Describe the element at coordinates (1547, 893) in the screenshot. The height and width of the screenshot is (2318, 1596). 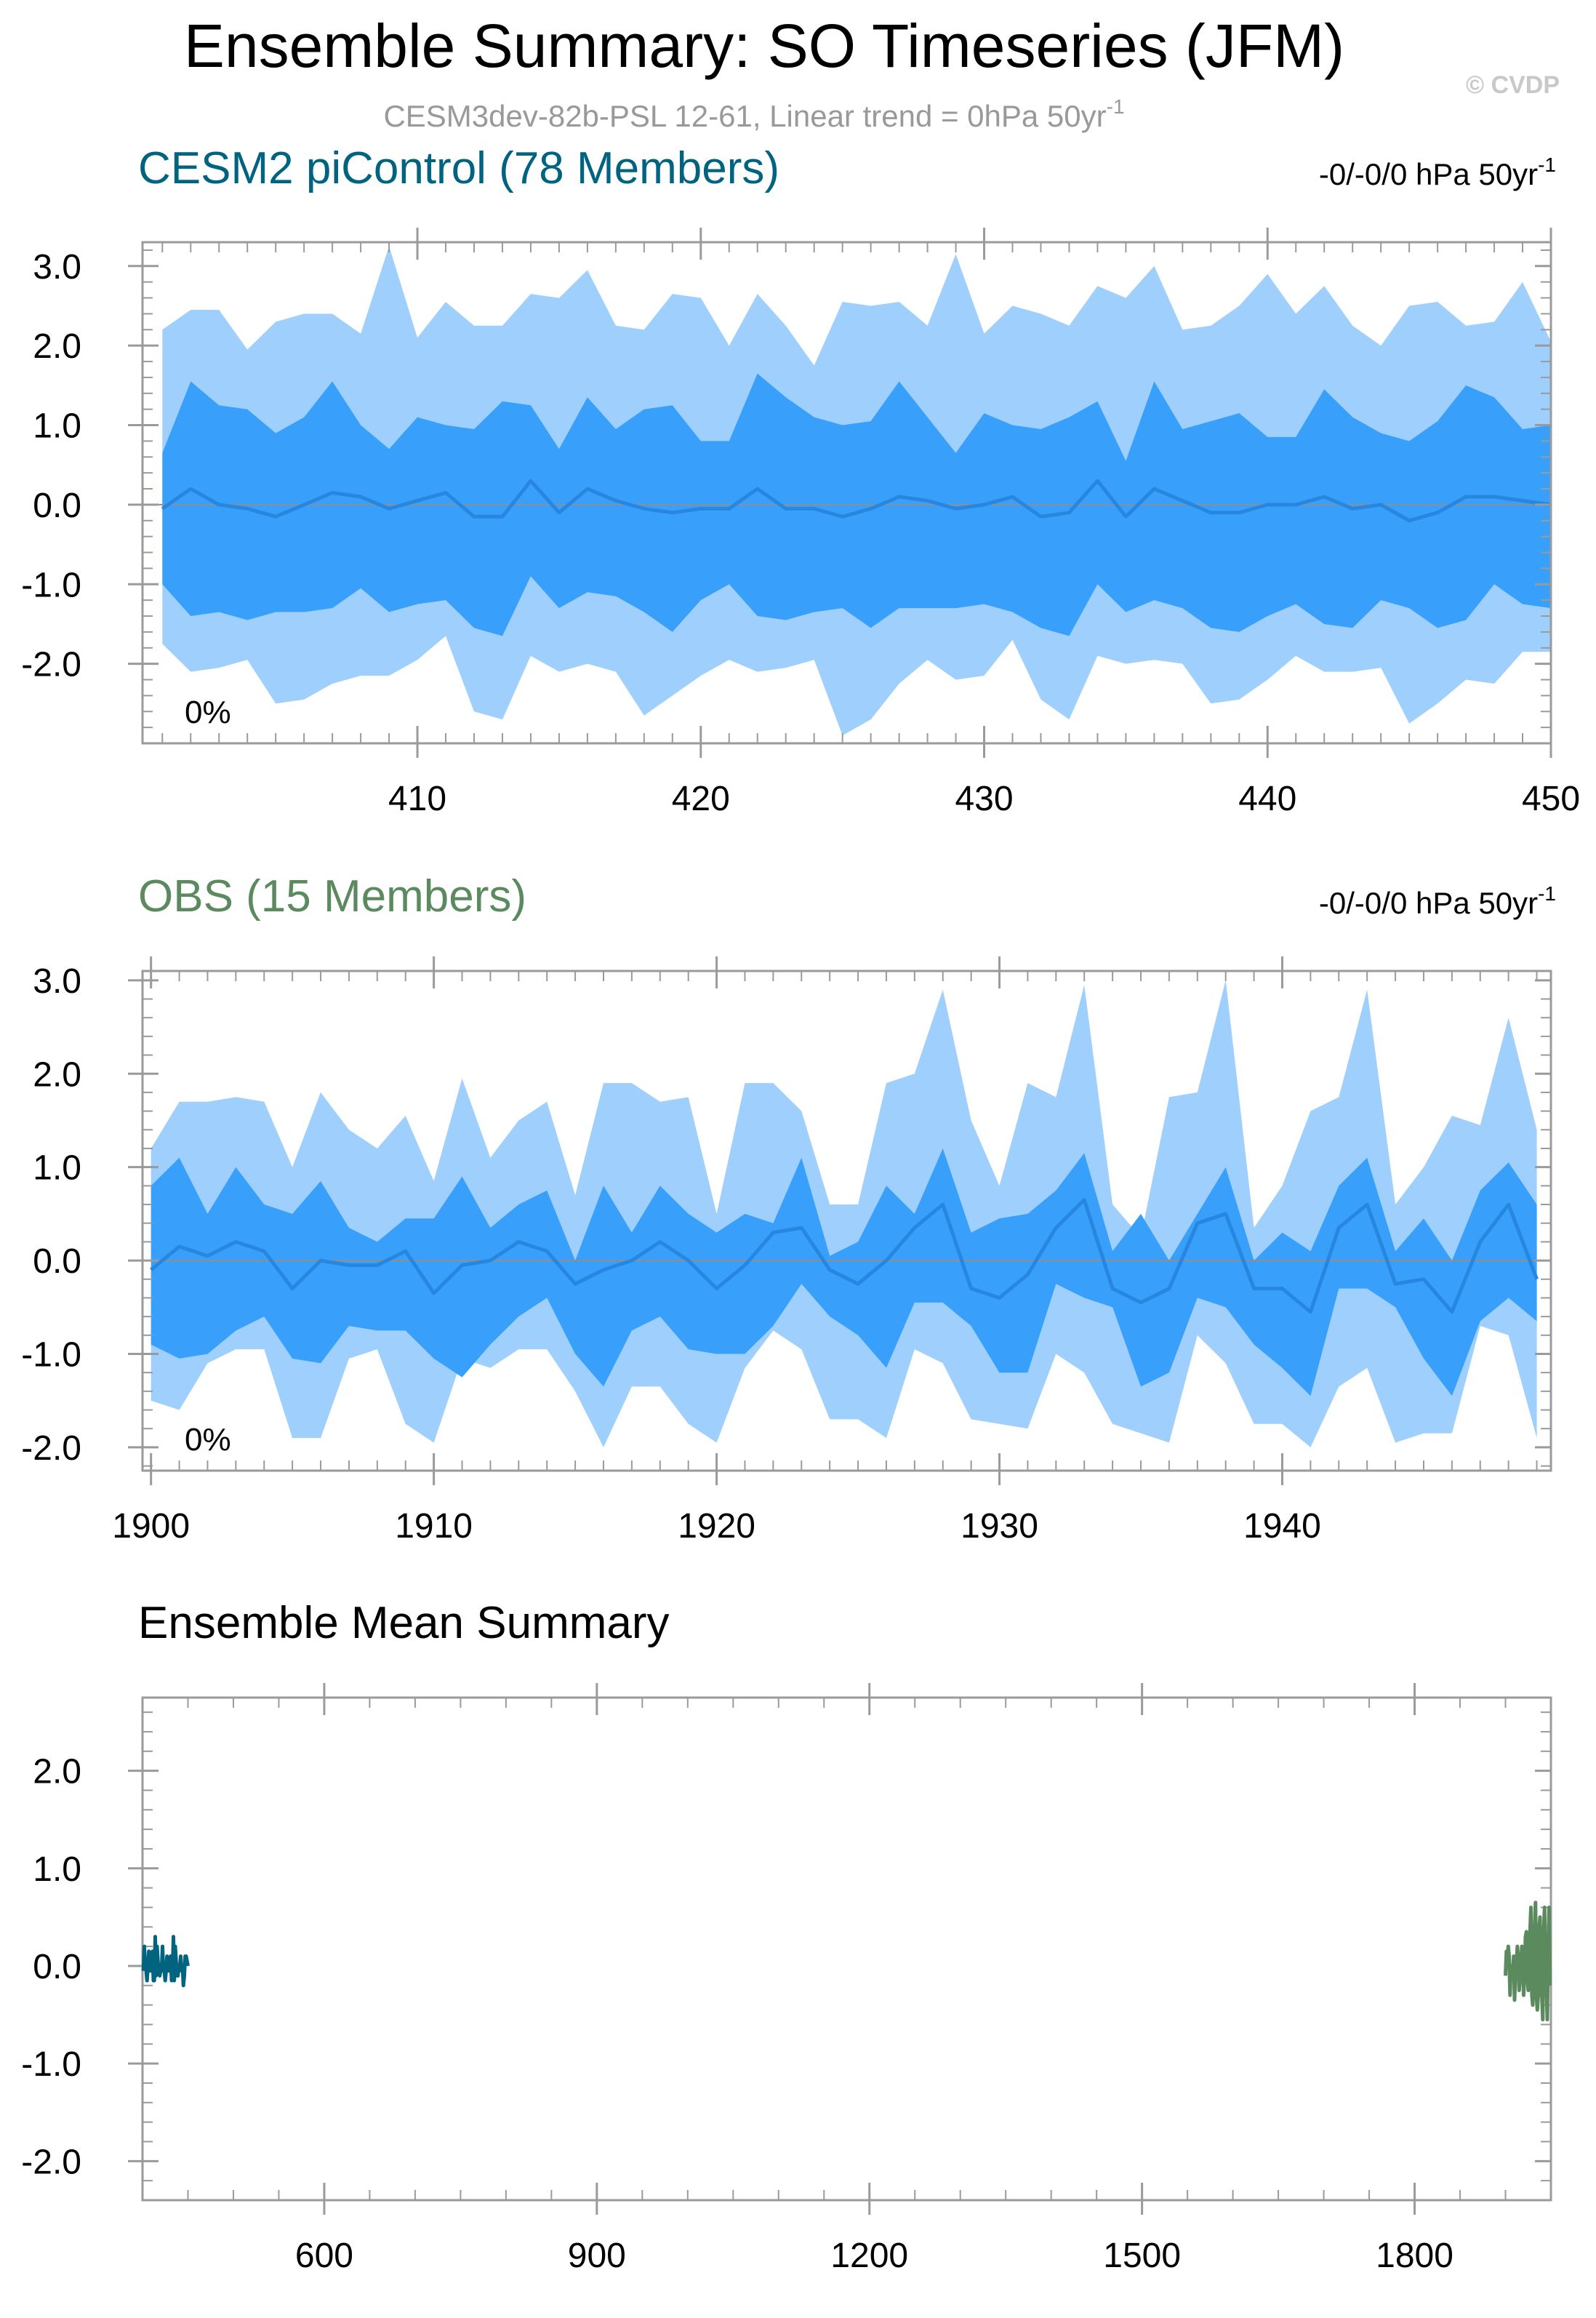
I see `panel-obs-trend-sup: -1` at that location.